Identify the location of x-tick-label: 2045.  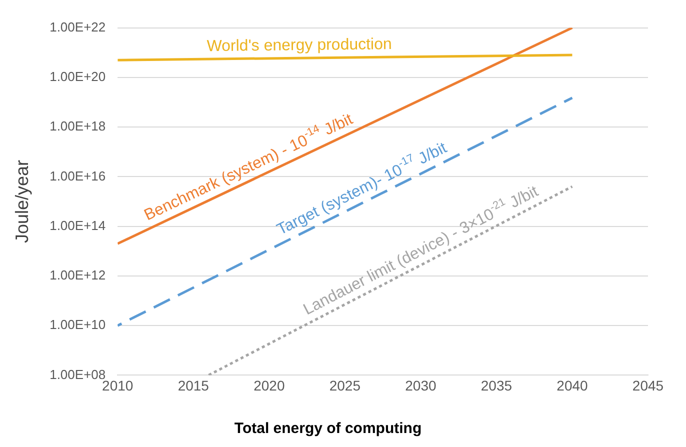
(648, 385).